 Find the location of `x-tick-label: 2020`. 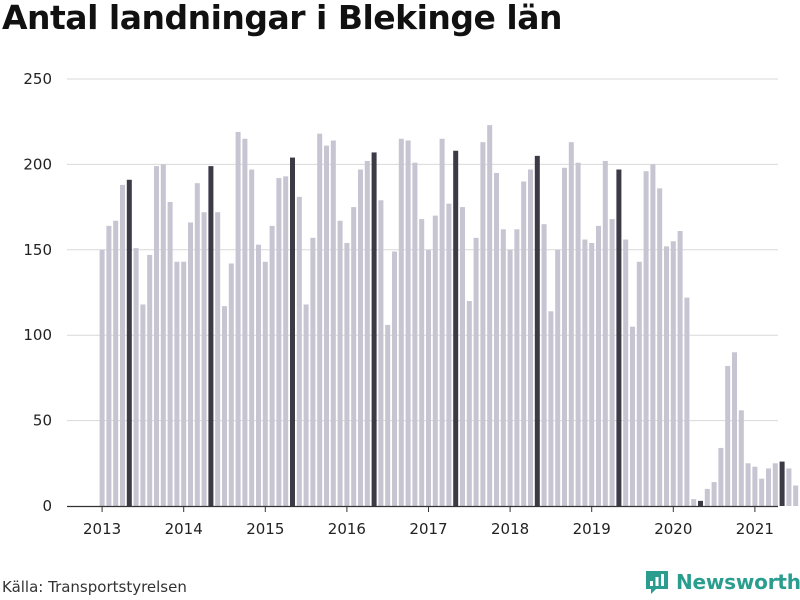

x-tick-label: 2020 is located at coordinates (673, 529).